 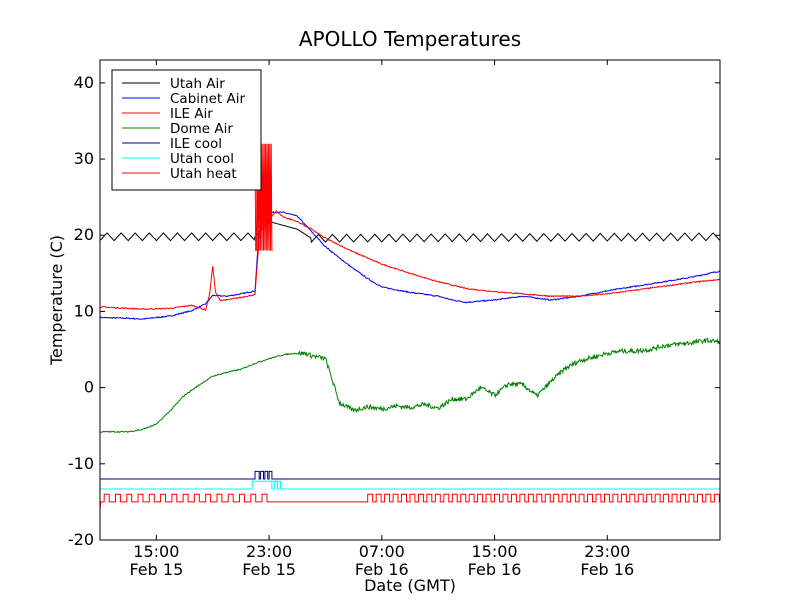 What do you see at coordinates (56, 300) in the screenshot?
I see `y-axis-label: Temperature (C)` at bounding box center [56, 300].